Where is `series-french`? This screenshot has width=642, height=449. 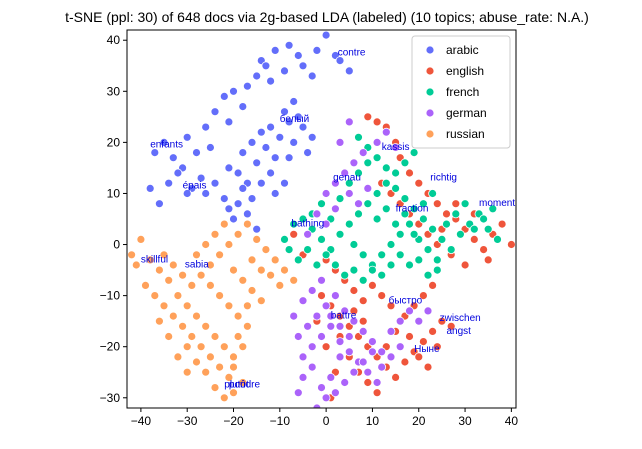 series-french is located at coordinates (391, 208).